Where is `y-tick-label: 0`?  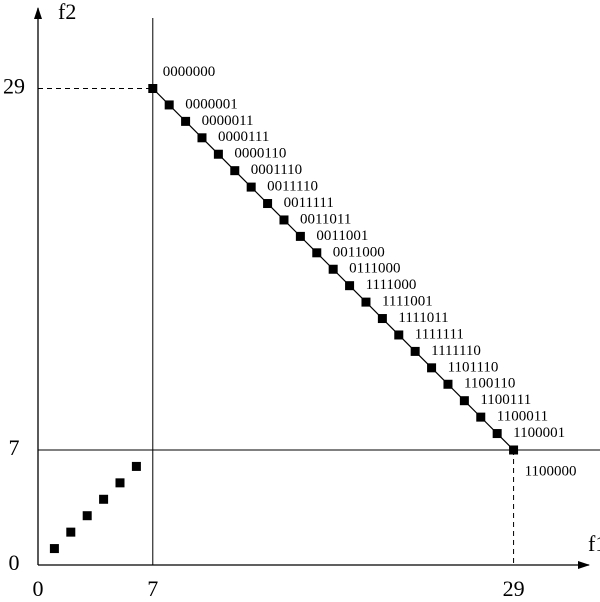
y-tick-label: 0 is located at coordinates (14, 562).